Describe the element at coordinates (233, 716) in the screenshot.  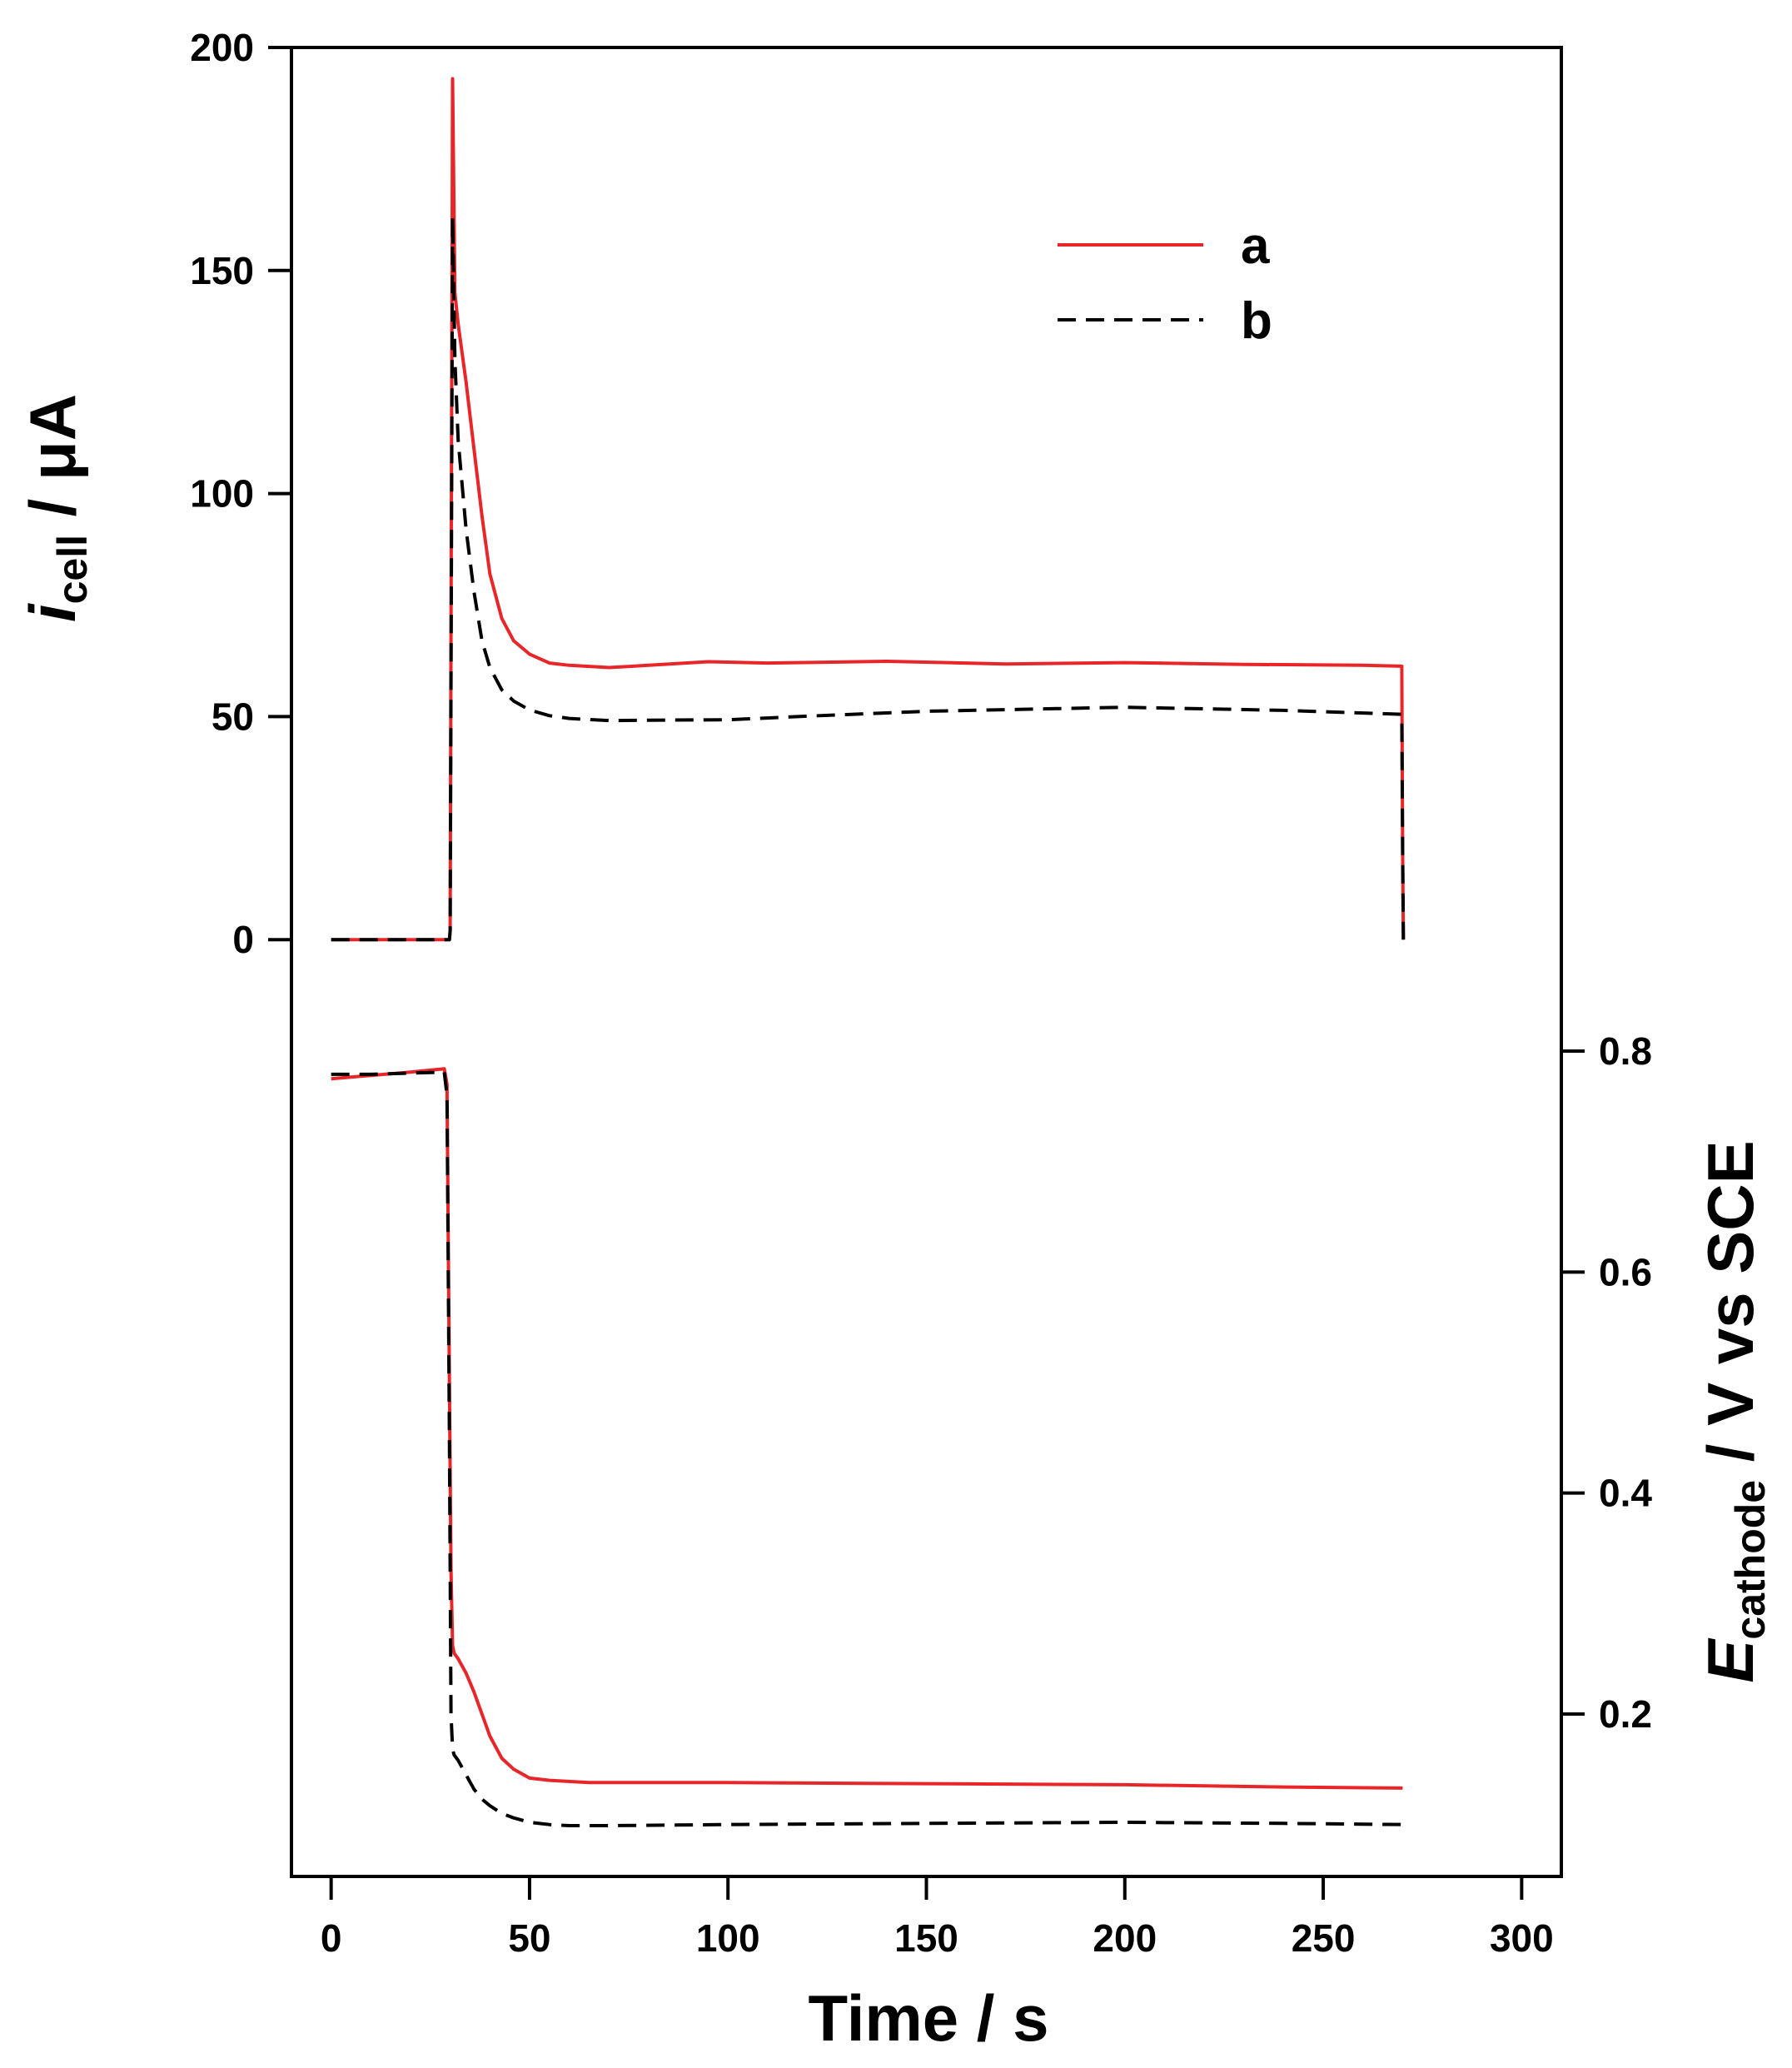
I see `left-tick-label: 50` at that location.